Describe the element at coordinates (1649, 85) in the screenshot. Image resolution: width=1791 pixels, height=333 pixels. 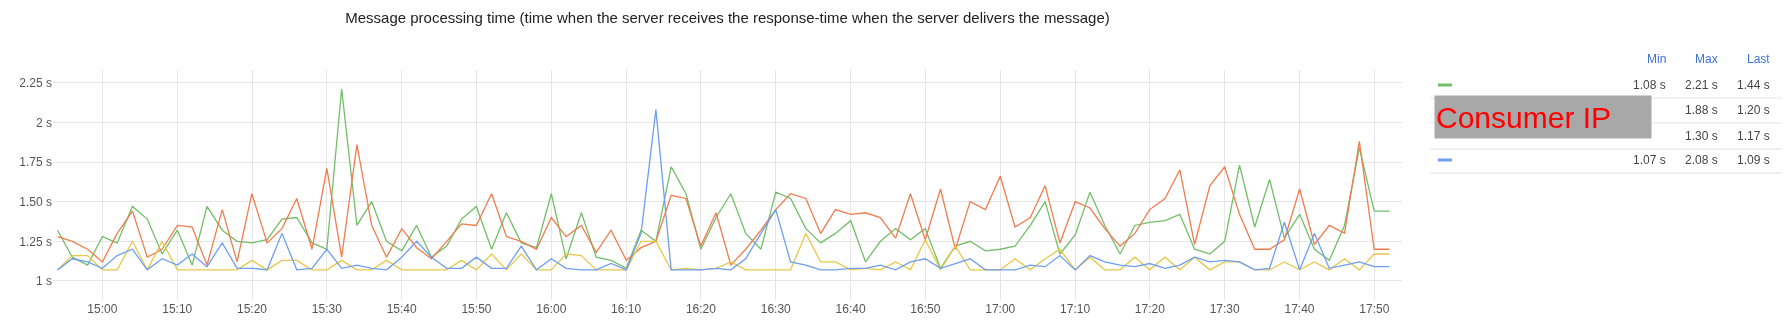
I see `text: 1.08 s` at that location.